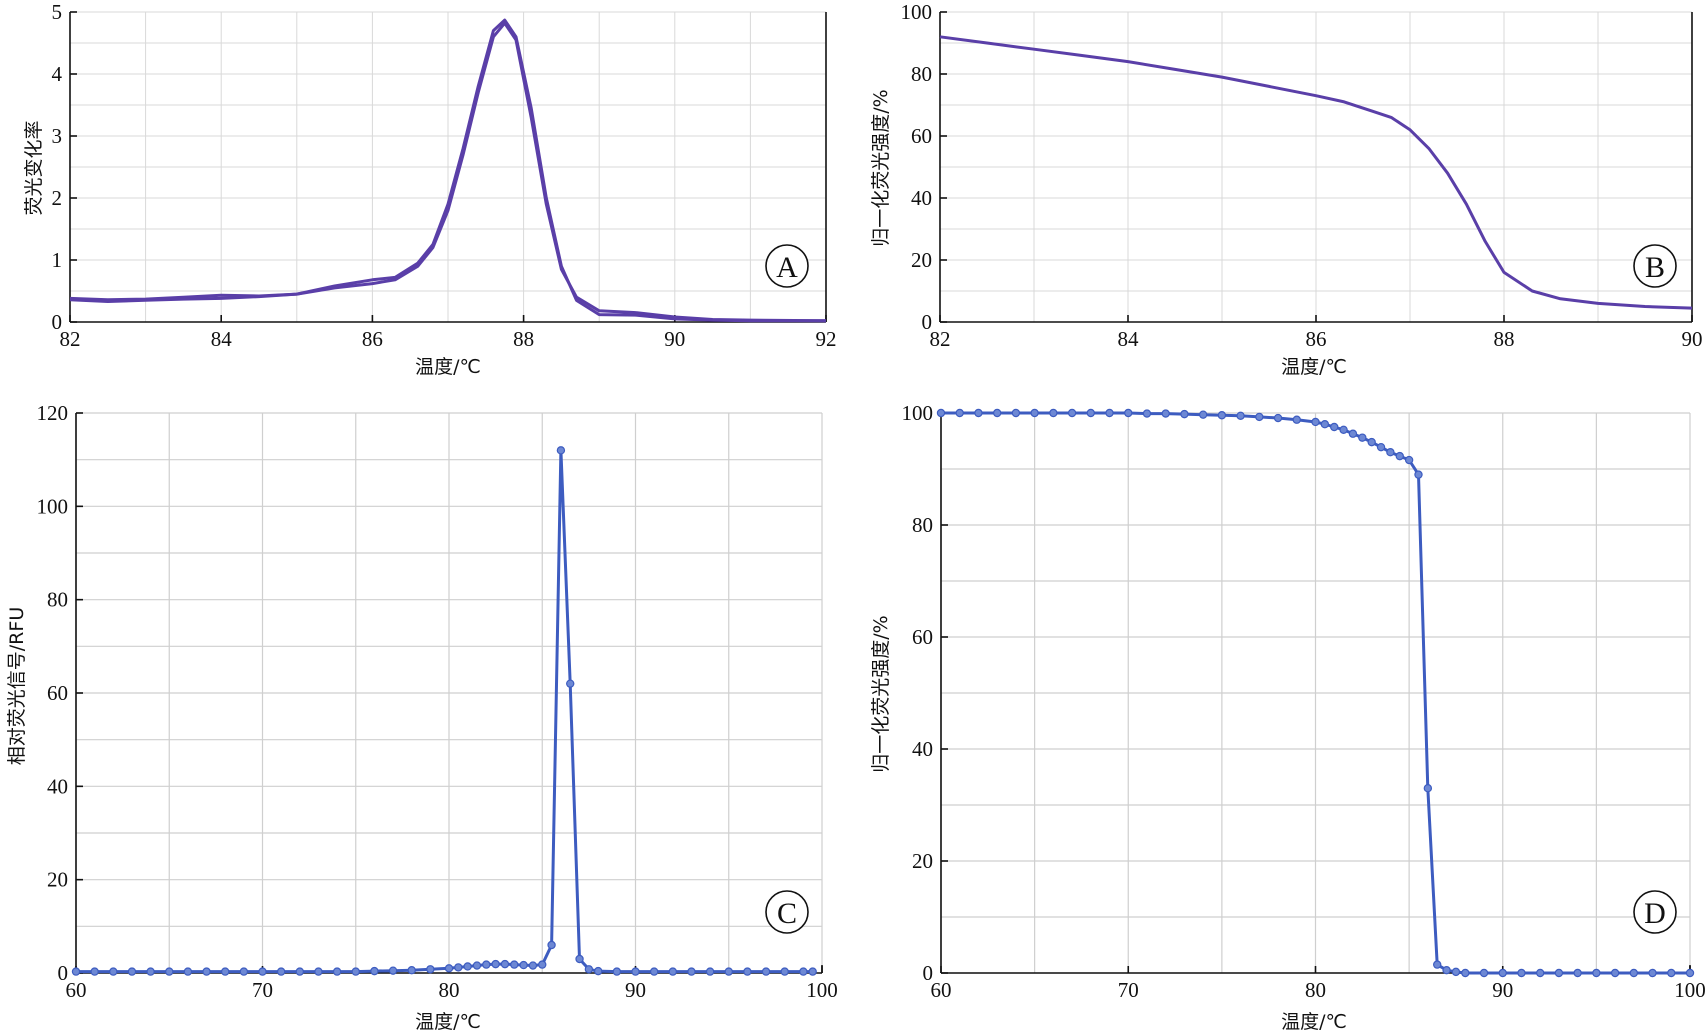  What do you see at coordinates (674, 339) in the screenshot?
I see `panel-a-x-tick-label: 90` at bounding box center [674, 339].